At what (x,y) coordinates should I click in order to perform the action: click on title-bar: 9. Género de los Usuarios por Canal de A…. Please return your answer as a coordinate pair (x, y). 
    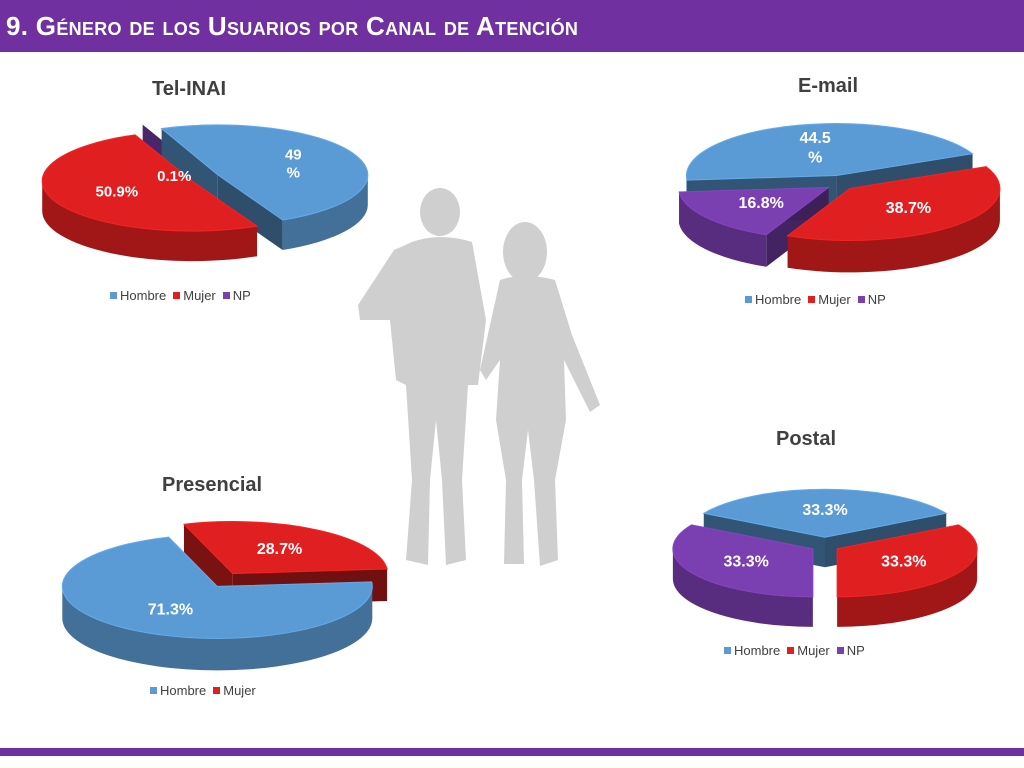
    Looking at the image, I should click on (512, 26).